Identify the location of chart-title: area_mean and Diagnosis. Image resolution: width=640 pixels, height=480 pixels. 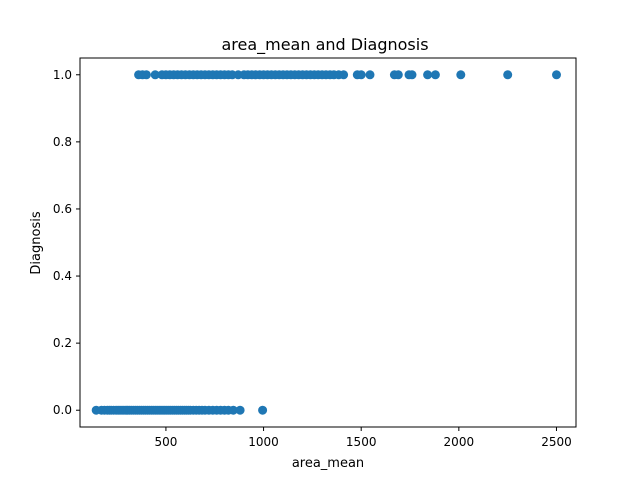
(324, 45).